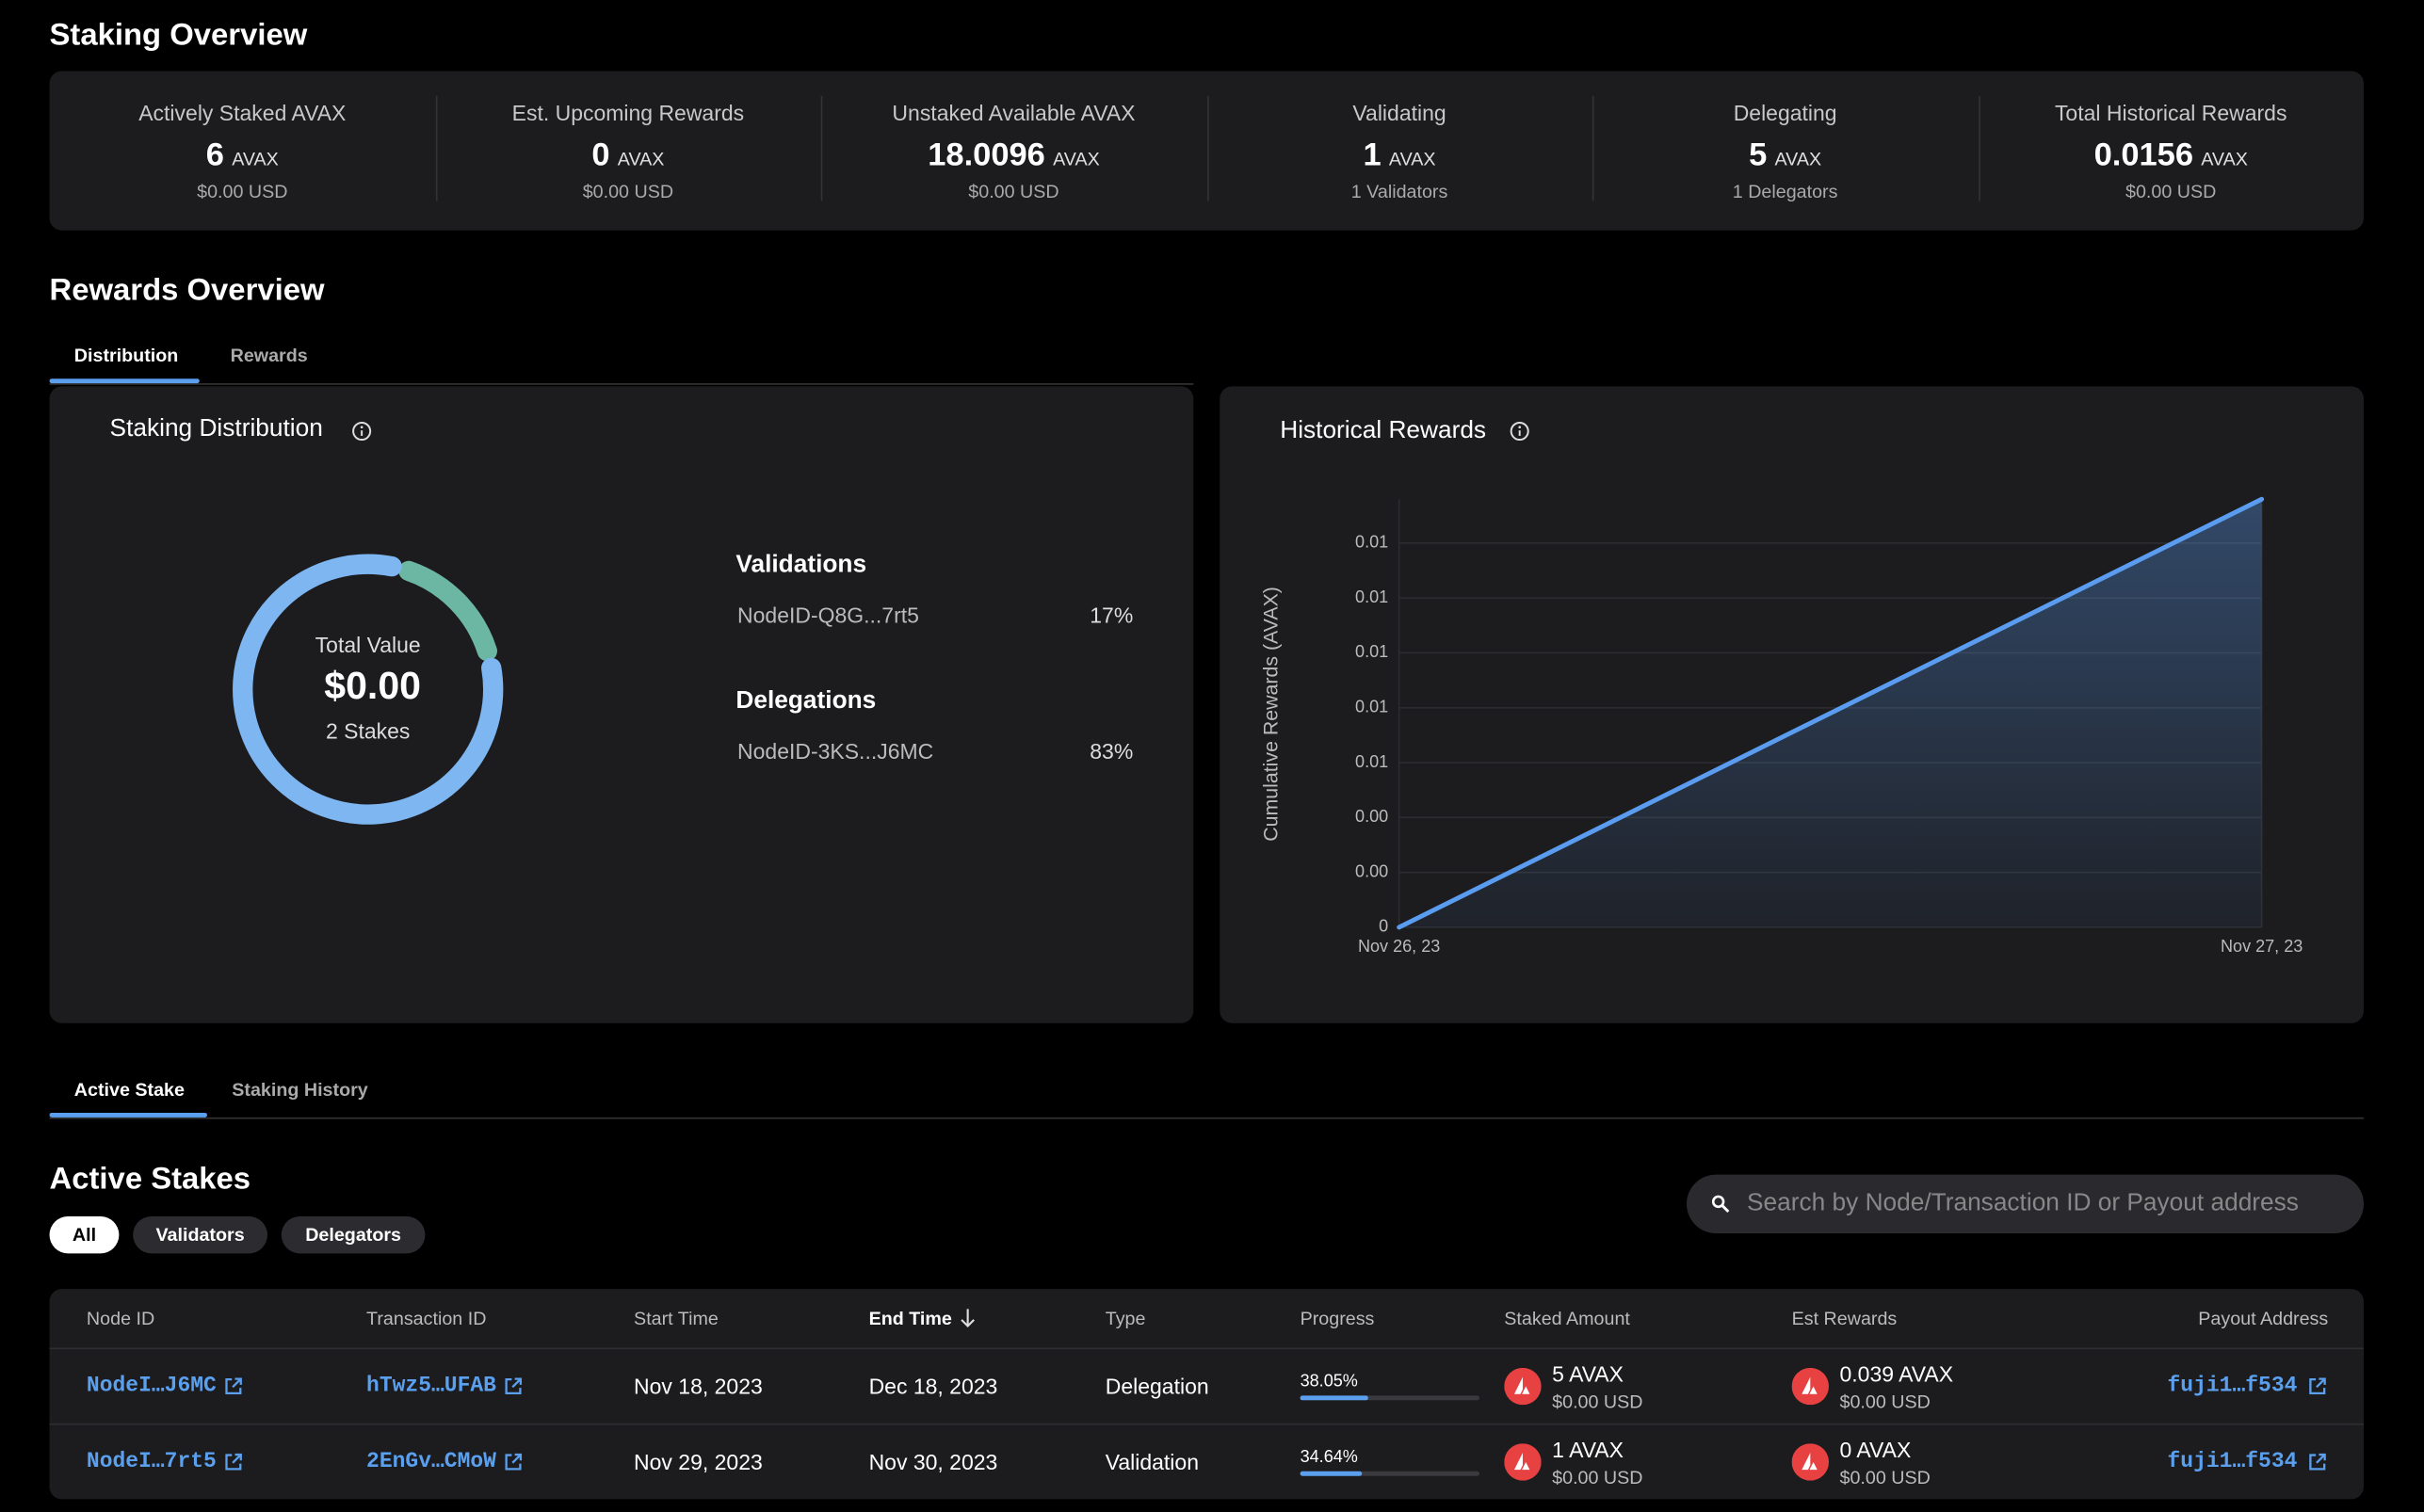 This screenshot has height=1512, width=2424. I want to click on tab: Active Stake, so click(129, 1089).